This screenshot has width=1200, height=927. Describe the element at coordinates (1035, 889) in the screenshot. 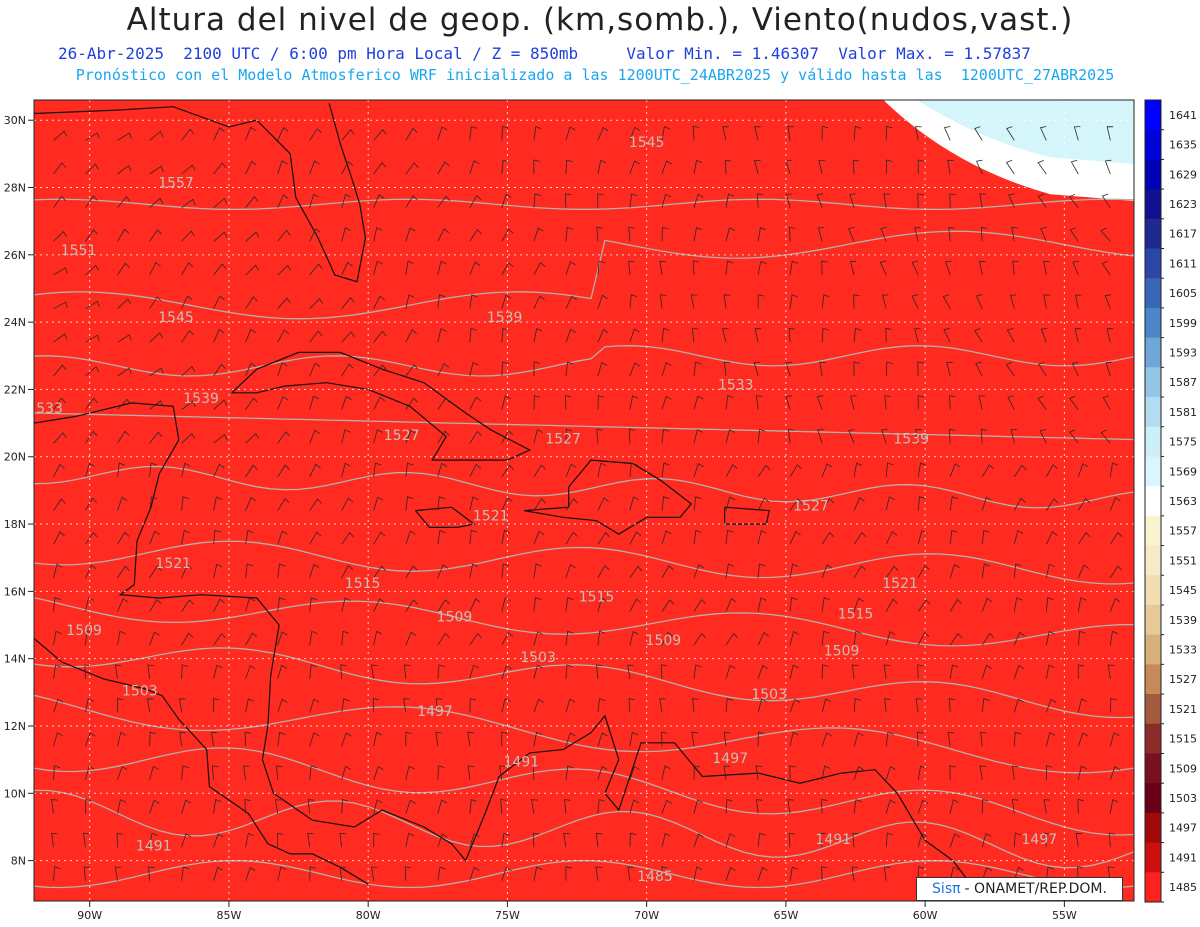

I see `credit-text: - ONAMET/REP.DOM.` at that location.